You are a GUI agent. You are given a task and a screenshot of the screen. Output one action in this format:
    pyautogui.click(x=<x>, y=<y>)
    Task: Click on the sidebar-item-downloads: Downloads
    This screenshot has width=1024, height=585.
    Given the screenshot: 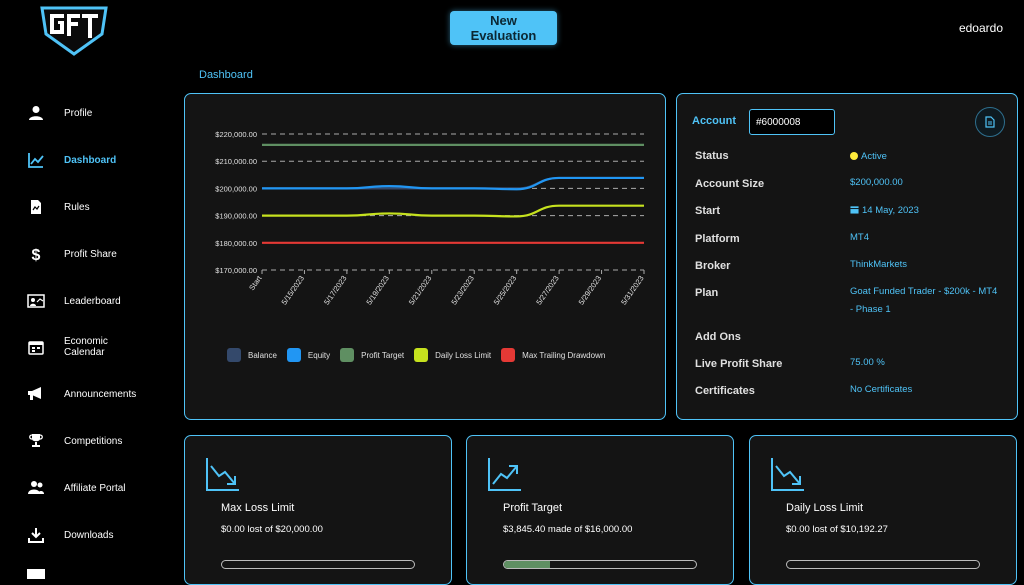 What is the action you would take?
    pyautogui.click(x=99, y=535)
    